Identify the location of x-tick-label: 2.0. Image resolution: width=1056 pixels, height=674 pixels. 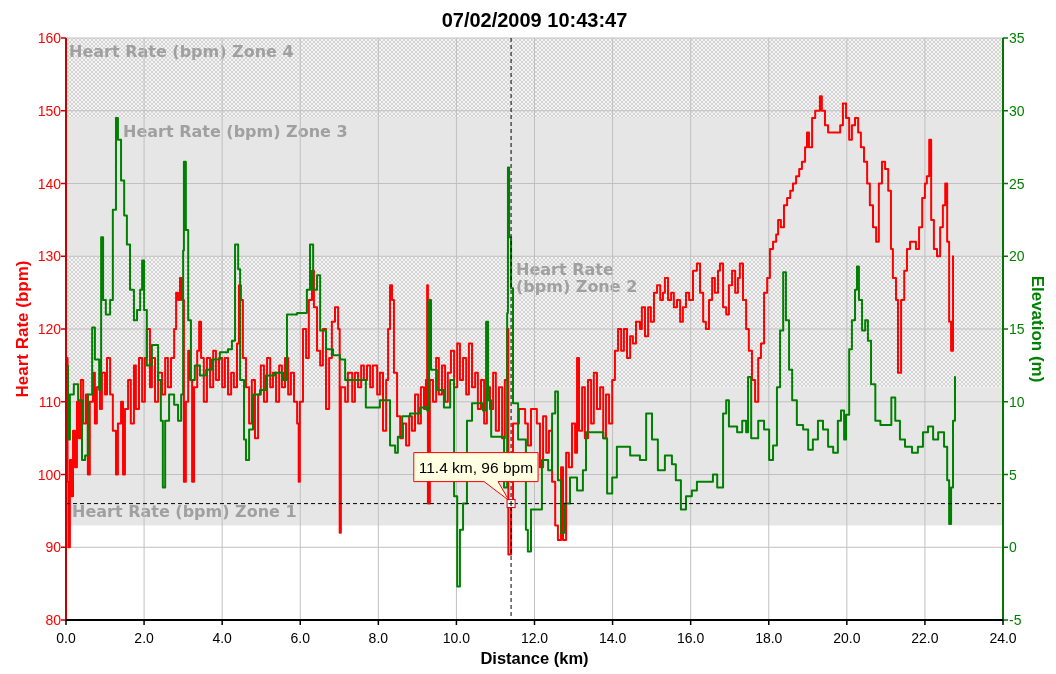
(144, 638).